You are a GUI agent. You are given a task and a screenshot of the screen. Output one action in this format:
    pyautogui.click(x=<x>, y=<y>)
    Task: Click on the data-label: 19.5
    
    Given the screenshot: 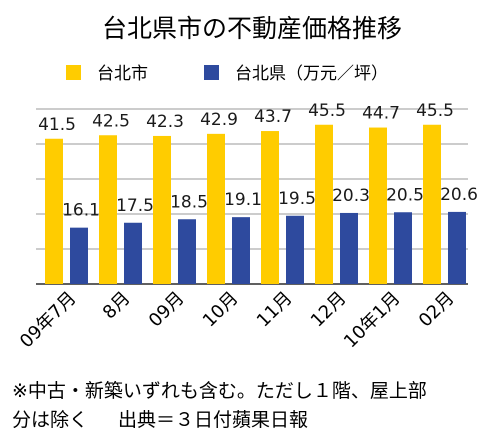 What is the action you would take?
    pyautogui.click(x=297, y=199)
    